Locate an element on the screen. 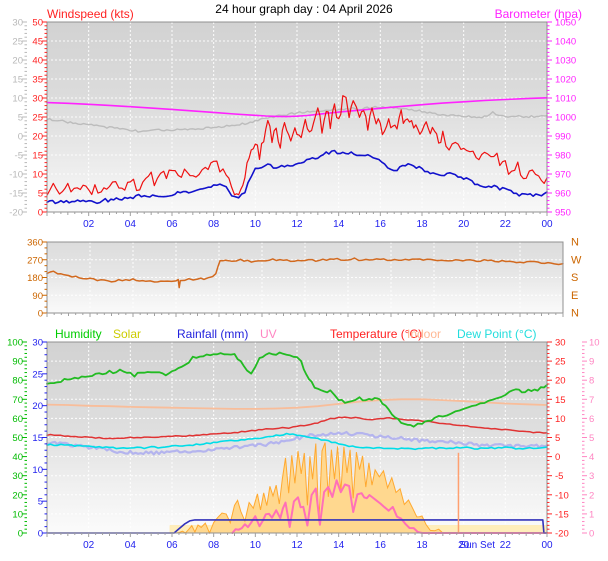 The image size is (608, 561). axis-rain: 0 5 10 15 20 25 30 is located at coordinates (39, 439).